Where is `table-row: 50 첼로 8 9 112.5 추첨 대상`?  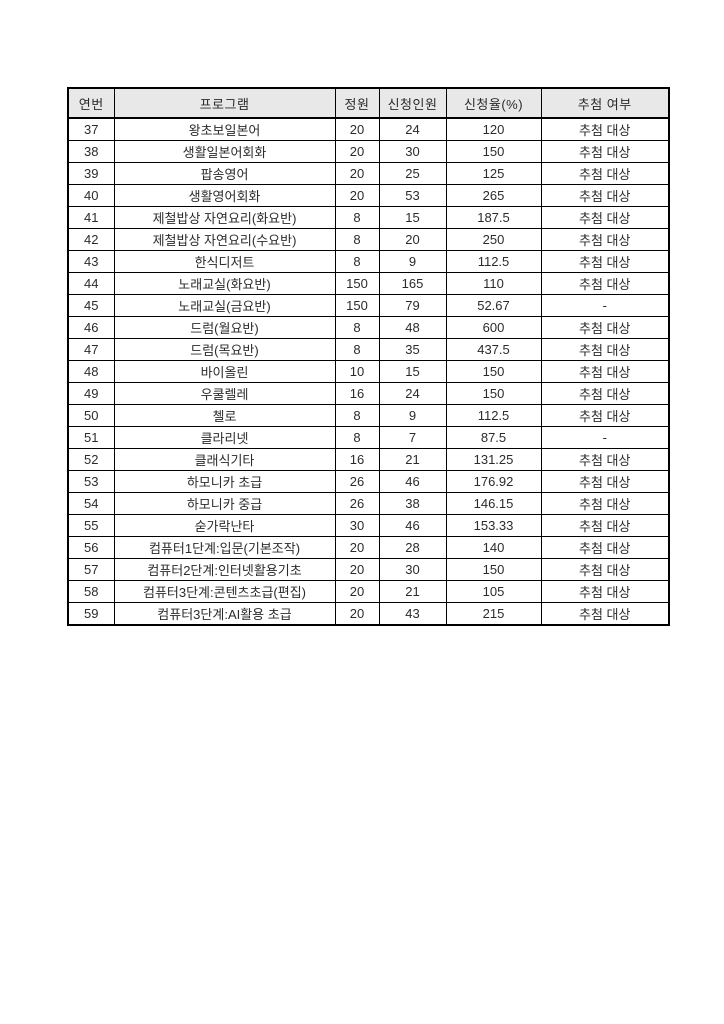
table-row: 50 첼로 8 9 112.5 추첨 대상 is located at coordinates (368, 415).